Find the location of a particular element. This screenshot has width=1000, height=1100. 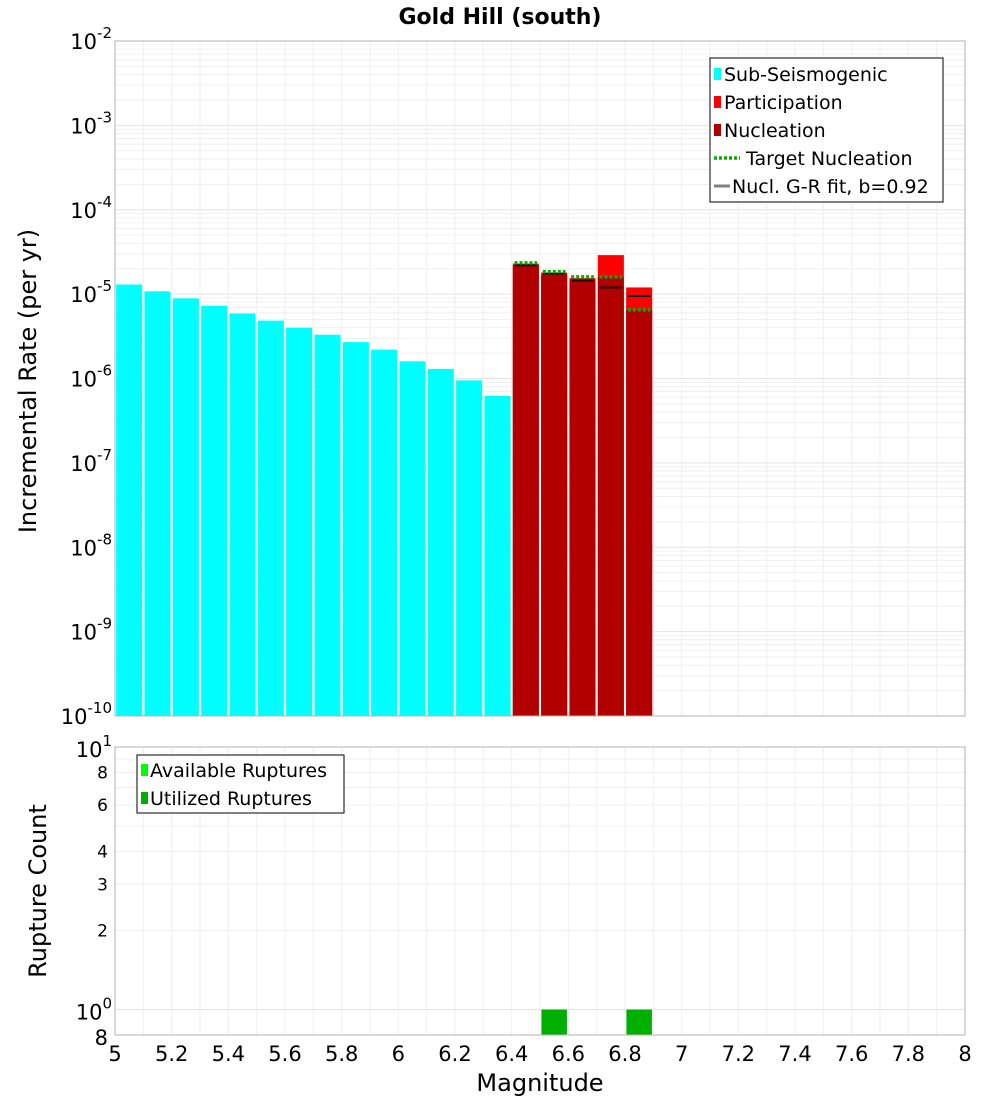

x-ticks: 5 5.2 5.4 5.6 5.8 6 6.2 6.4 6.6 6.8 7 7.2 7.4 7.6 7.8 8 is located at coordinates (539, 1054).